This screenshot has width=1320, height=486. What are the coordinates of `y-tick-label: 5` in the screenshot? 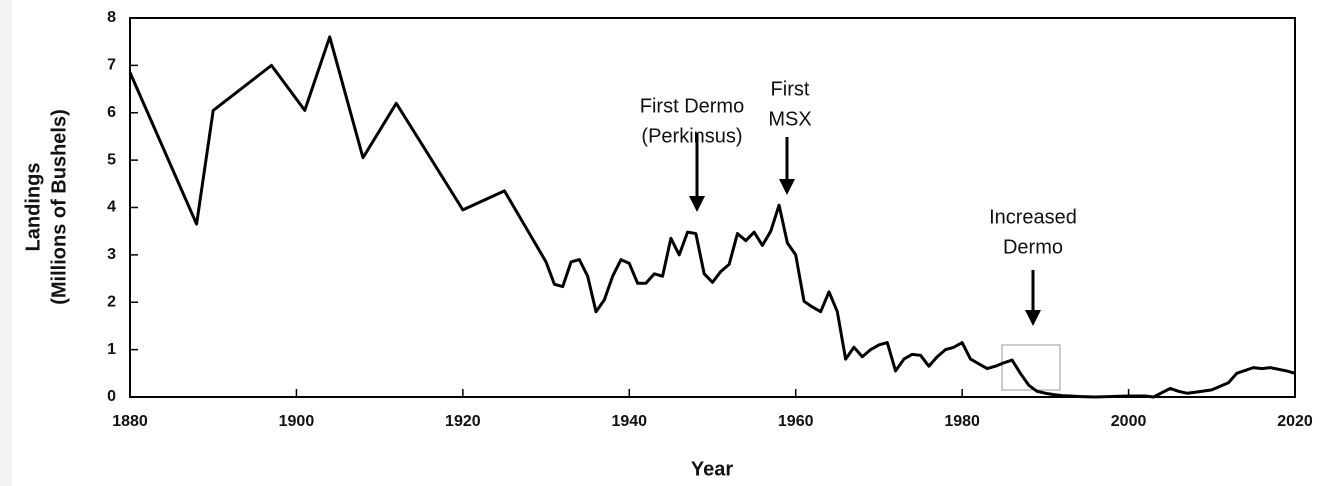 It's located at (111, 159).